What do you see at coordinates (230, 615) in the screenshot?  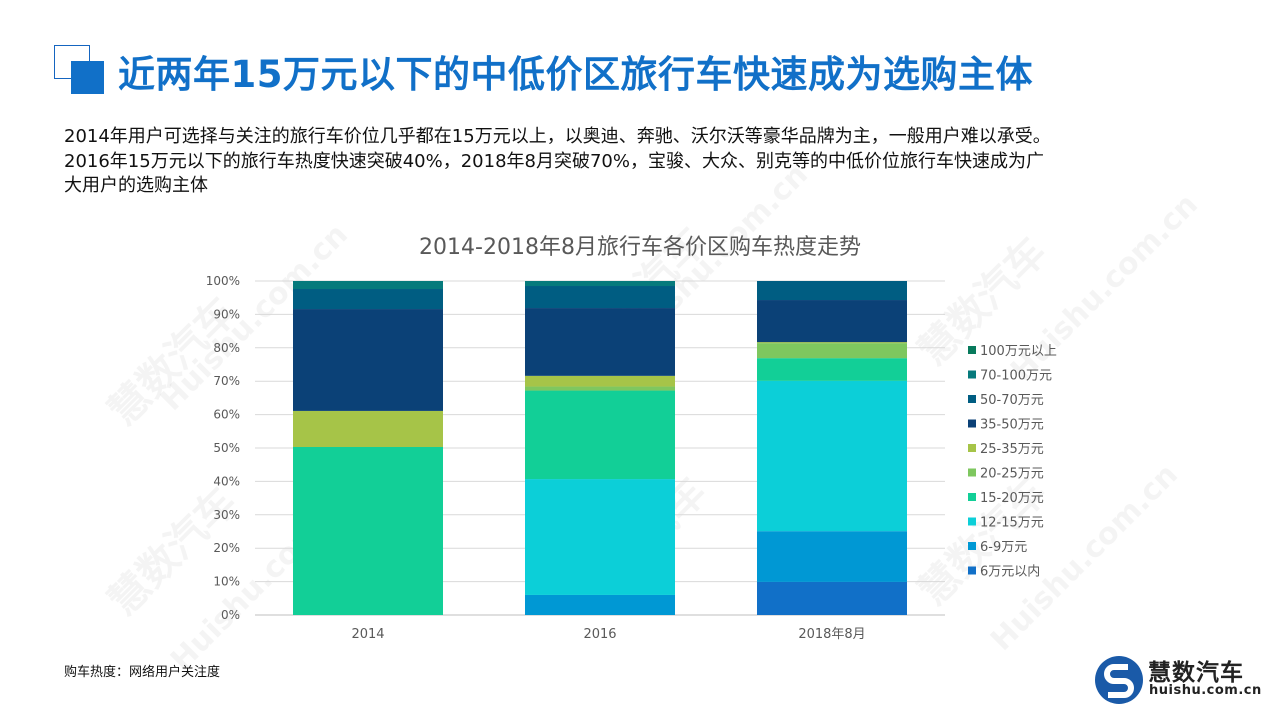 I see `y-tick-label: 0%` at bounding box center [230, 615].